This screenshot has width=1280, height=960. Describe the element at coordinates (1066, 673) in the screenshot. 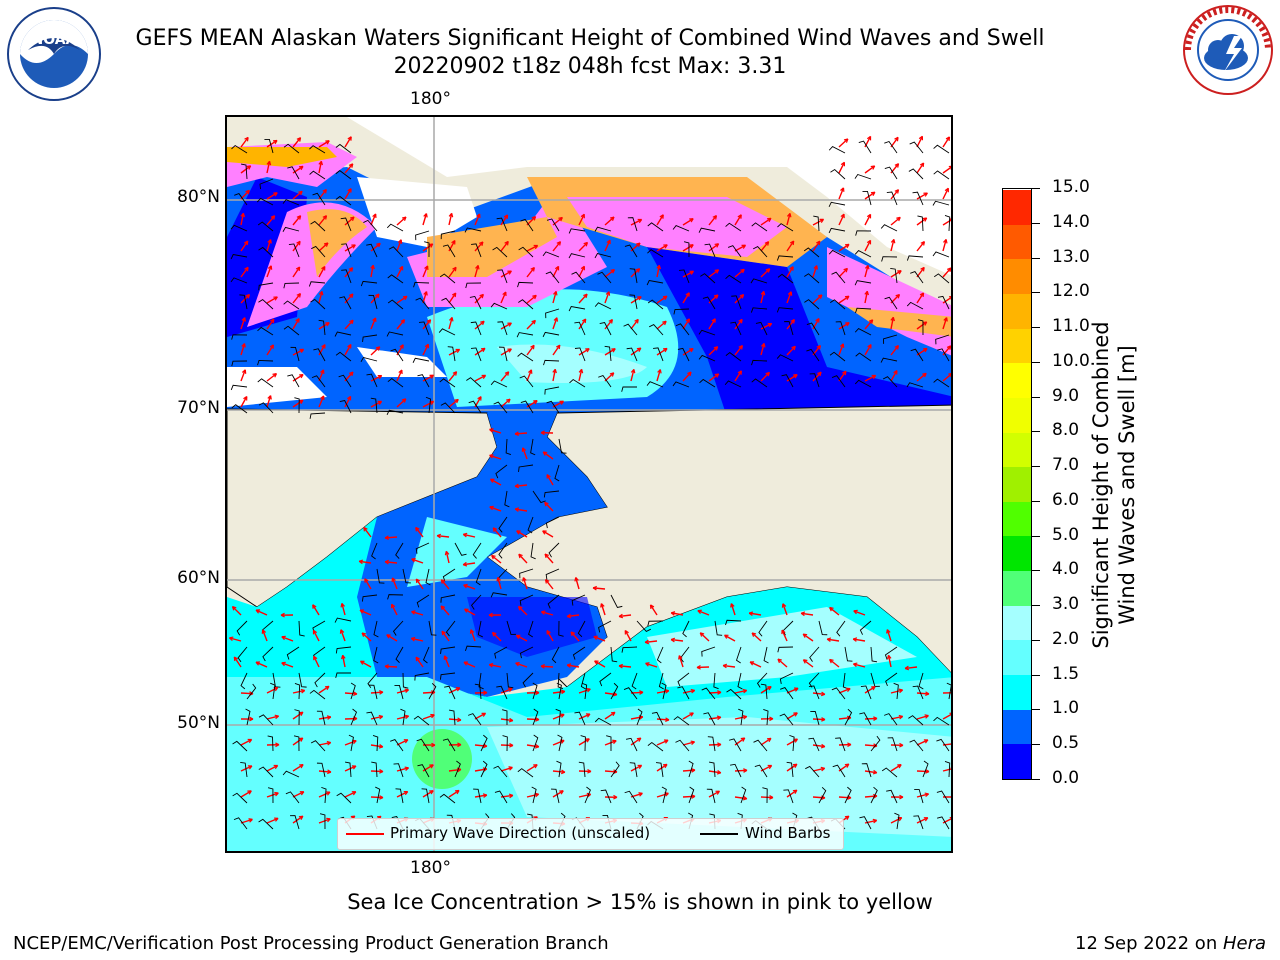

I see `colorbar-tick-label: 1.5` at that location.